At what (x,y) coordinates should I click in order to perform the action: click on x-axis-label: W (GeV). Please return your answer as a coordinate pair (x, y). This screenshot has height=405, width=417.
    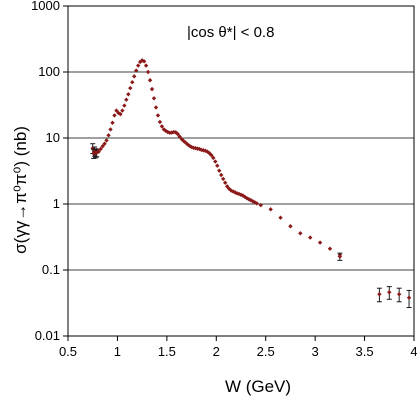
    Looking at the image, I should click on (258, 386).